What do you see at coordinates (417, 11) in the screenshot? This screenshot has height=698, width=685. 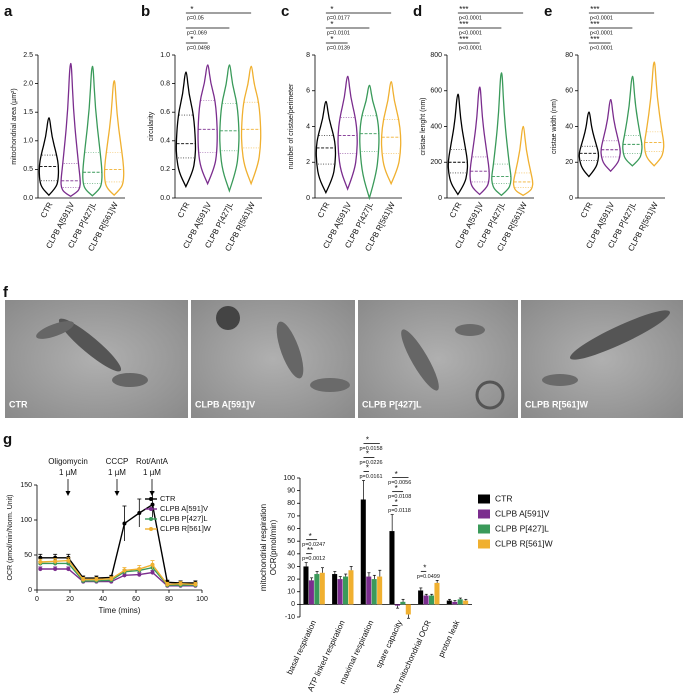 I see `panel-label: d` at bounding box center [417, 11].